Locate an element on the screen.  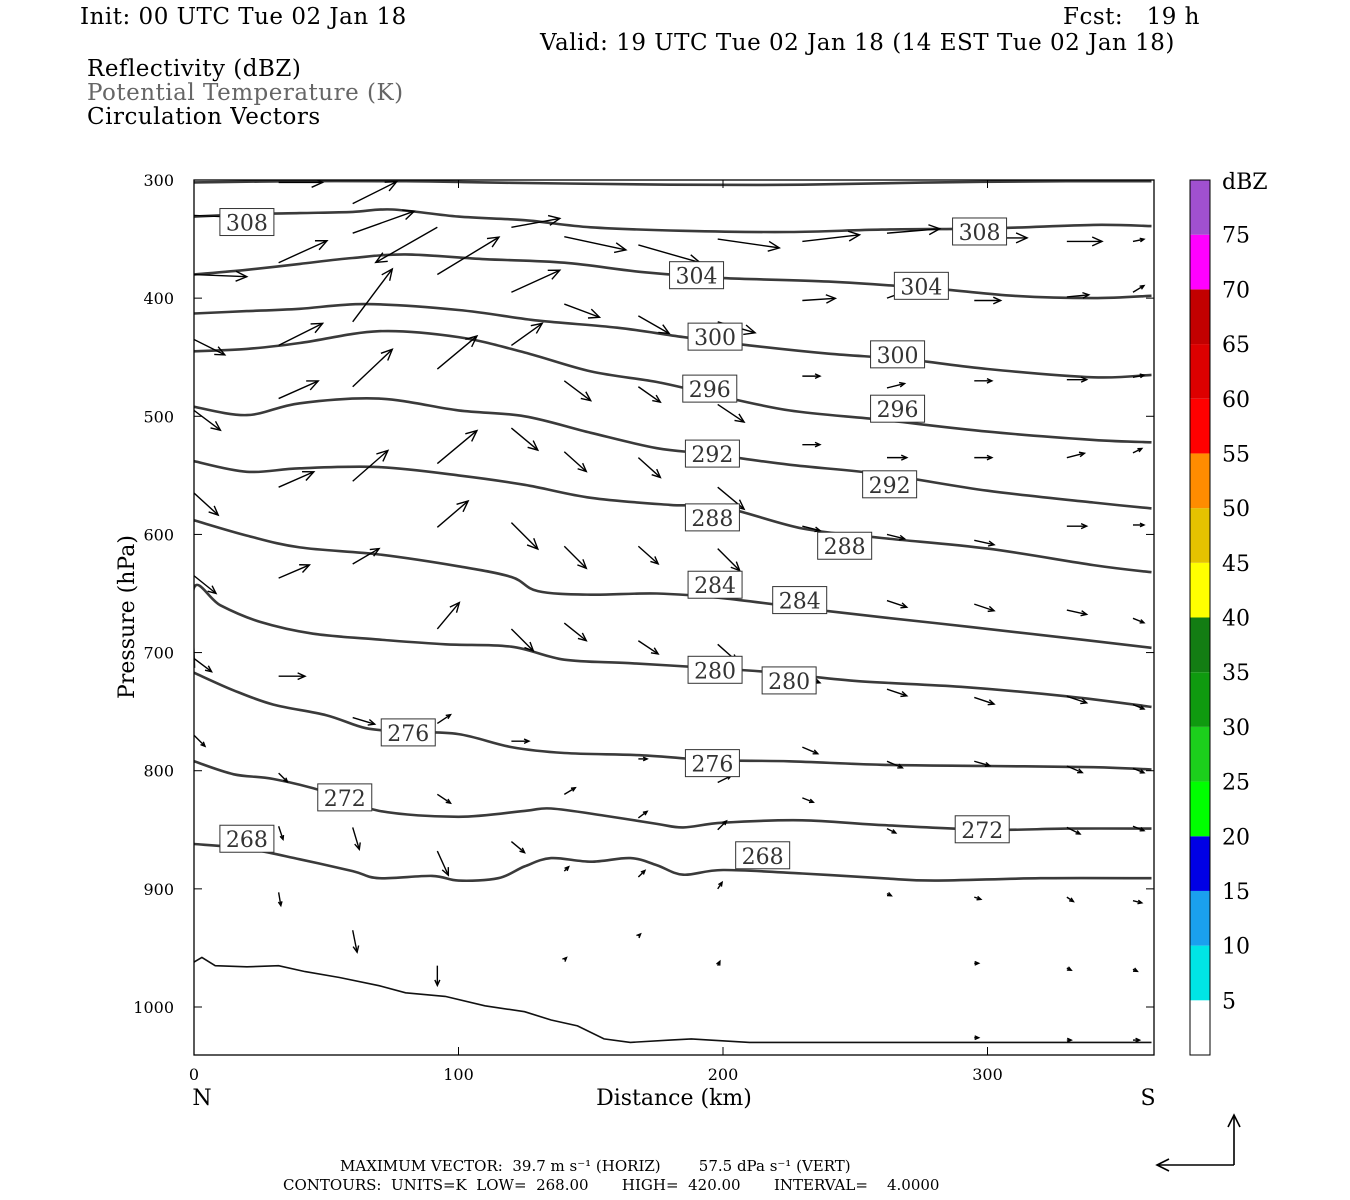
y-tick-label: 800 is located at coordinates (158, 771).